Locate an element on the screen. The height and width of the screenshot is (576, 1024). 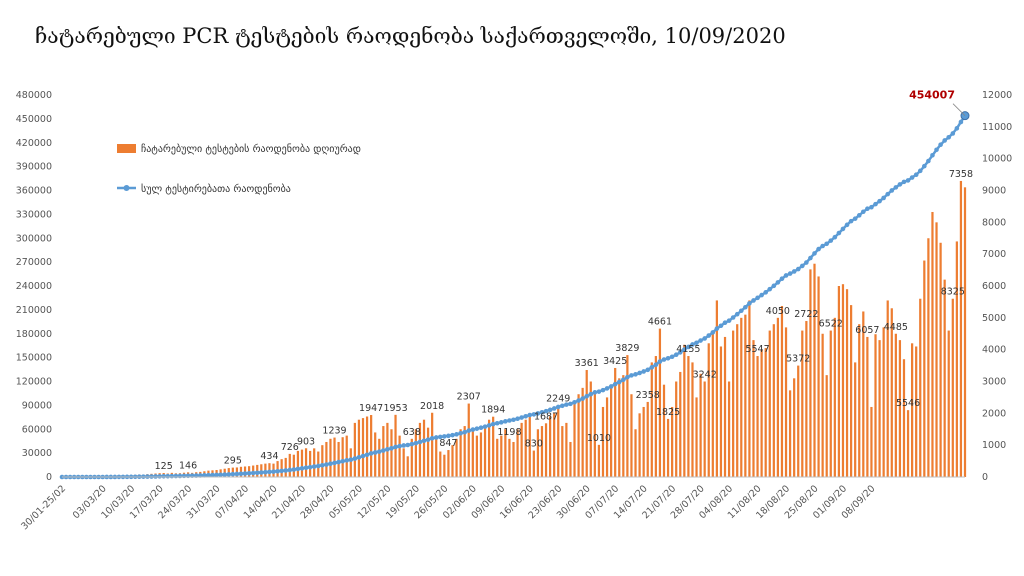
bar-data-label: 1894 is located at coordinates (493, 410).